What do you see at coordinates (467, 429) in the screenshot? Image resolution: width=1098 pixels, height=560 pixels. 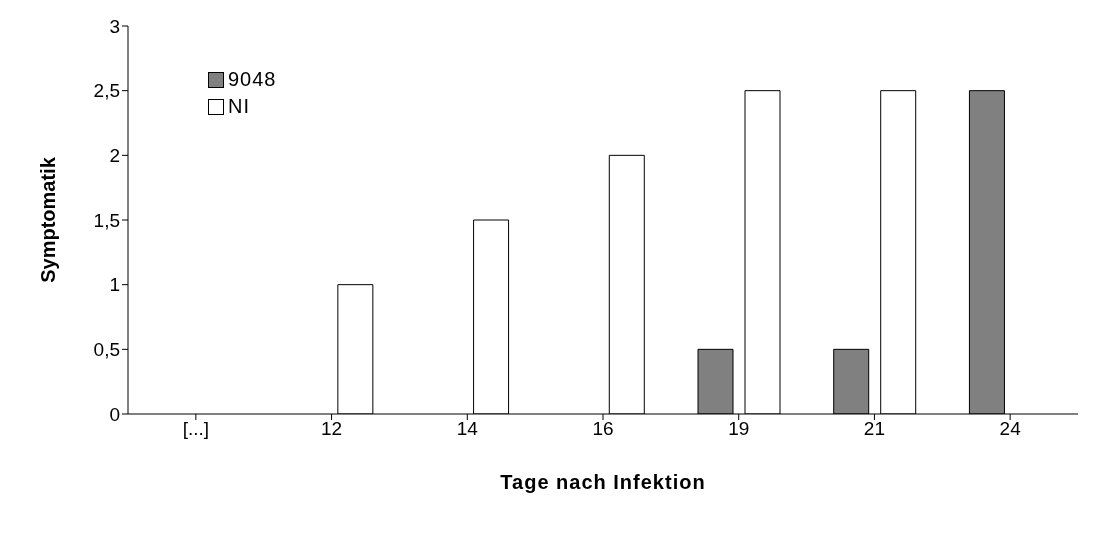 I see `x-tick-label: 14` at bounding box center [467, 429].